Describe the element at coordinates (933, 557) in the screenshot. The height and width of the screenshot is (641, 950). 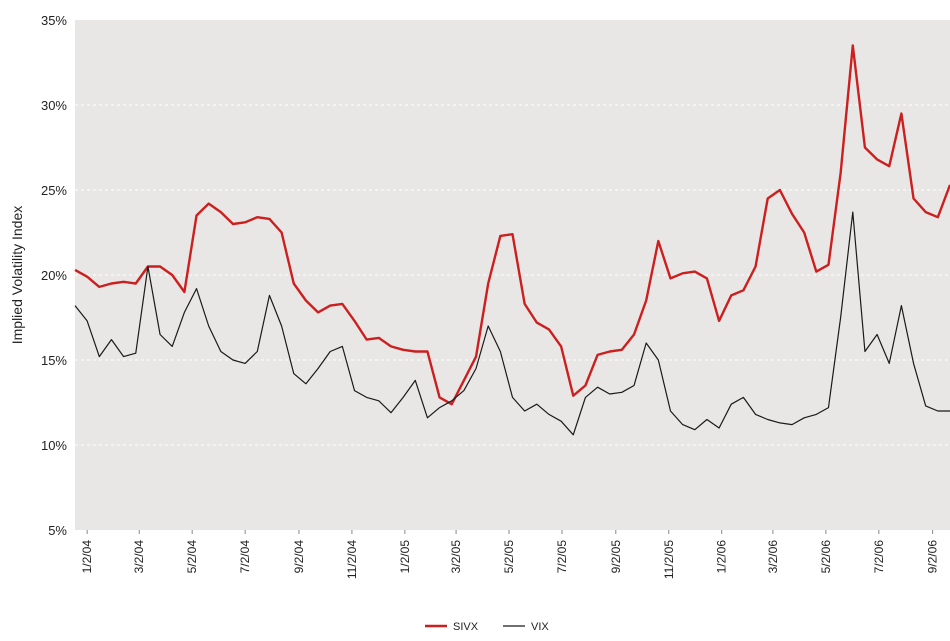
I see `x-tick-label: 9/2/06` at that location.